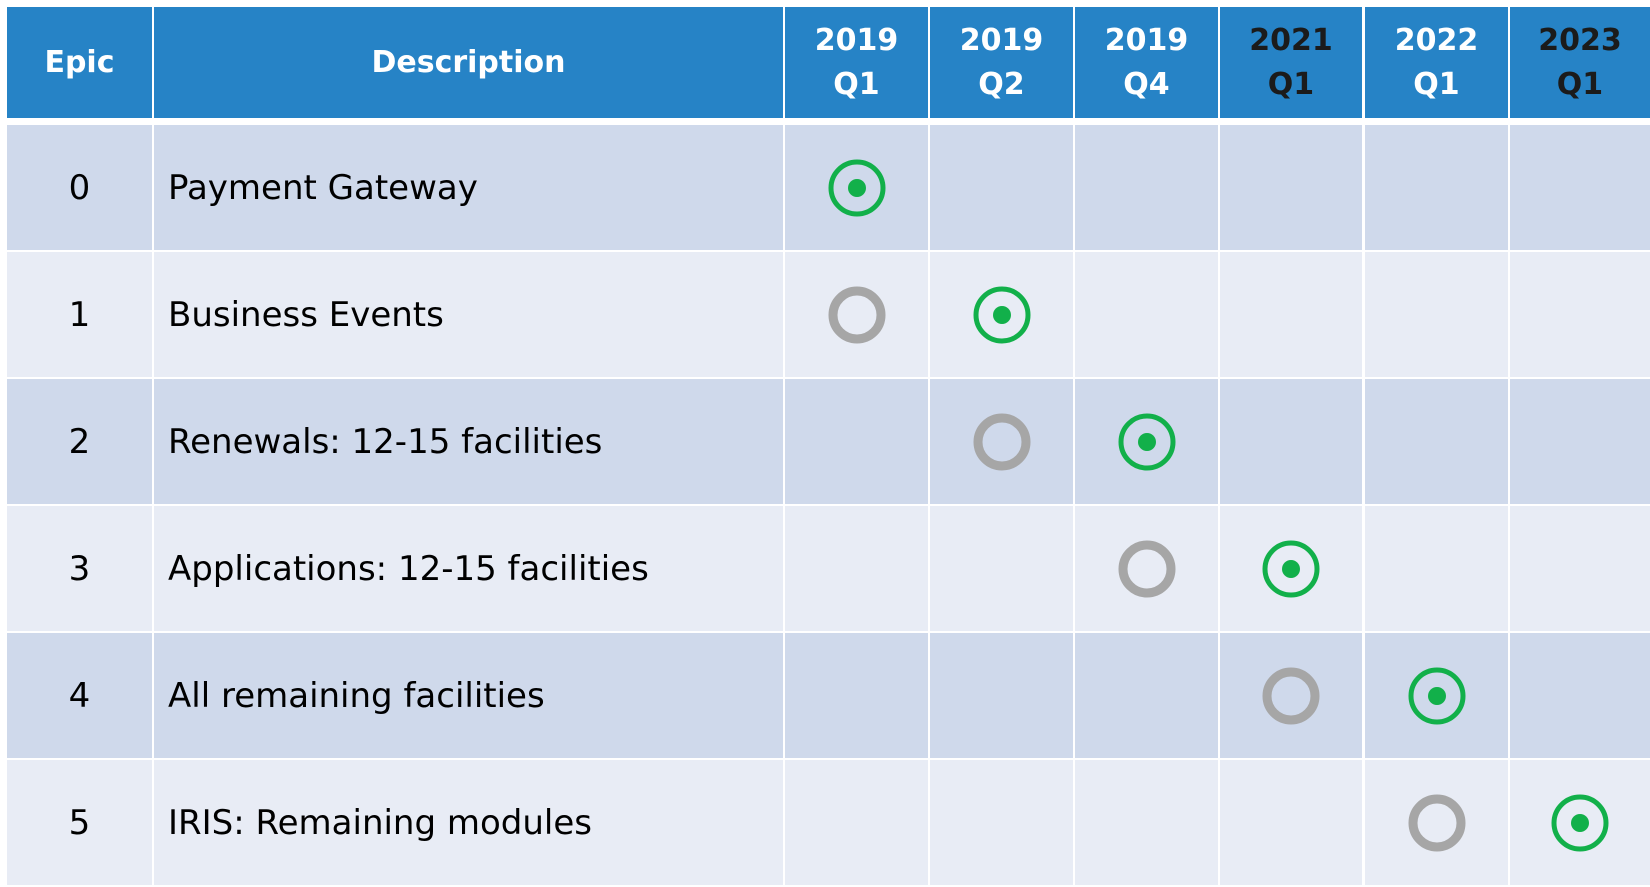  I want to click on epic-cell: 3, so click(79, 568).